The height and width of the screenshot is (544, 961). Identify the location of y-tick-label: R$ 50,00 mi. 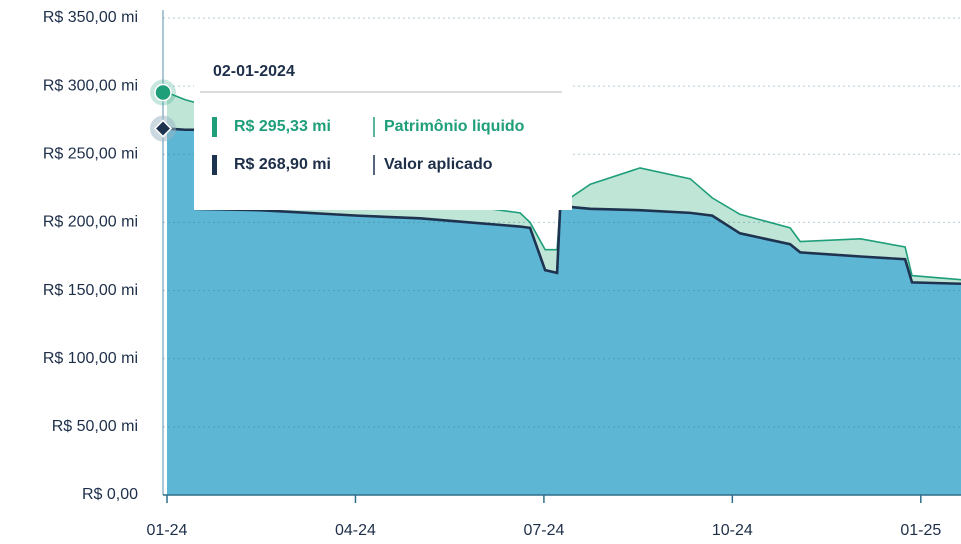
(95, 426).